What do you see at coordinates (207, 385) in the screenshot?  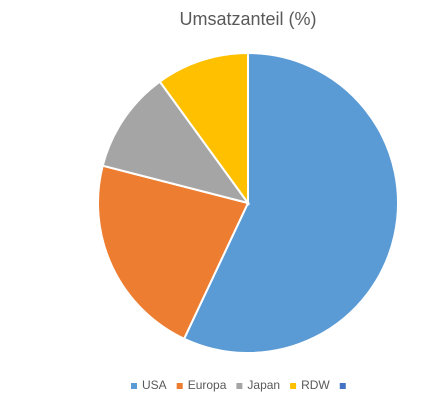 I see `legend-label: Europa` at bounding box center [207, 385].